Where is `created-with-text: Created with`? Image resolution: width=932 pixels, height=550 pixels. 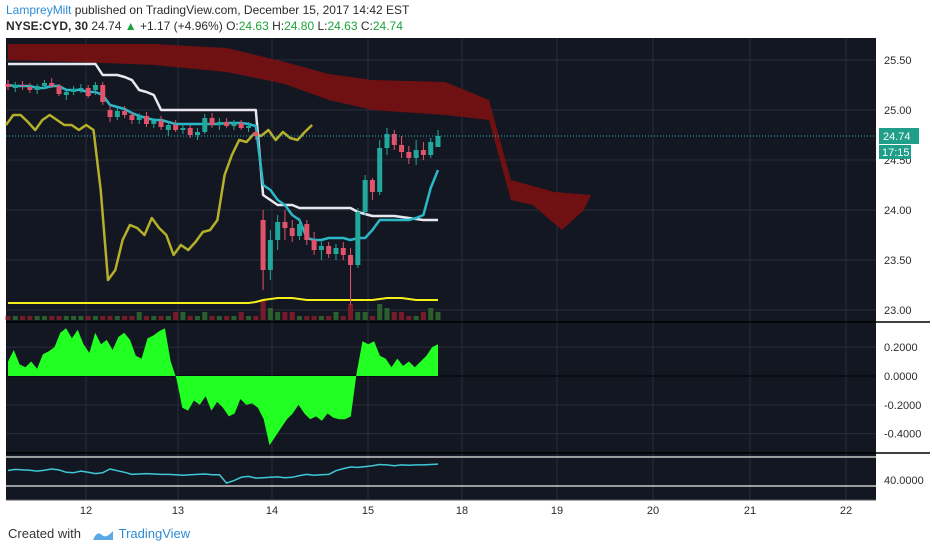 created-with-text: Created with is located at coordinates (44, 533).